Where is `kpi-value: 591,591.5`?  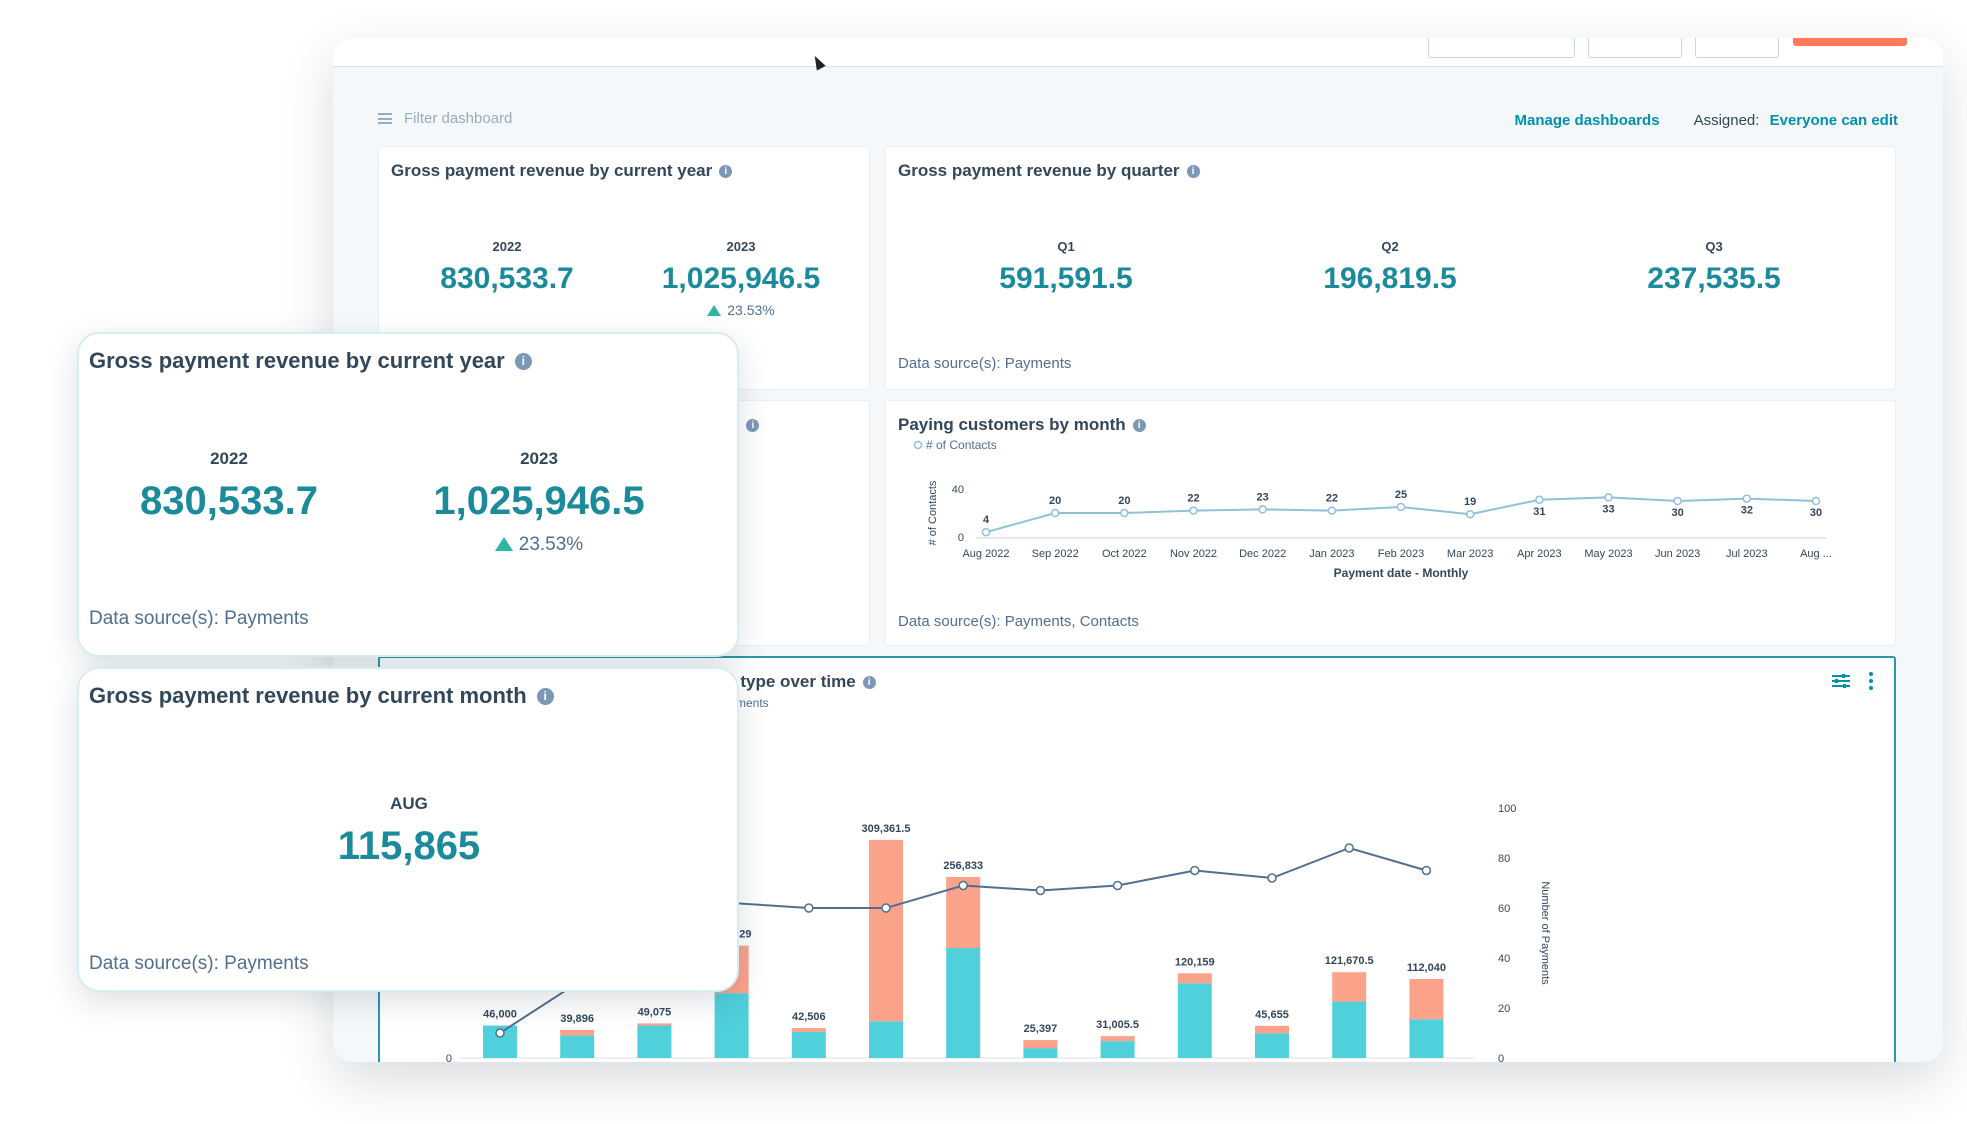
kpi-value: 591,591.5 is located at coordinates (1066, 278).